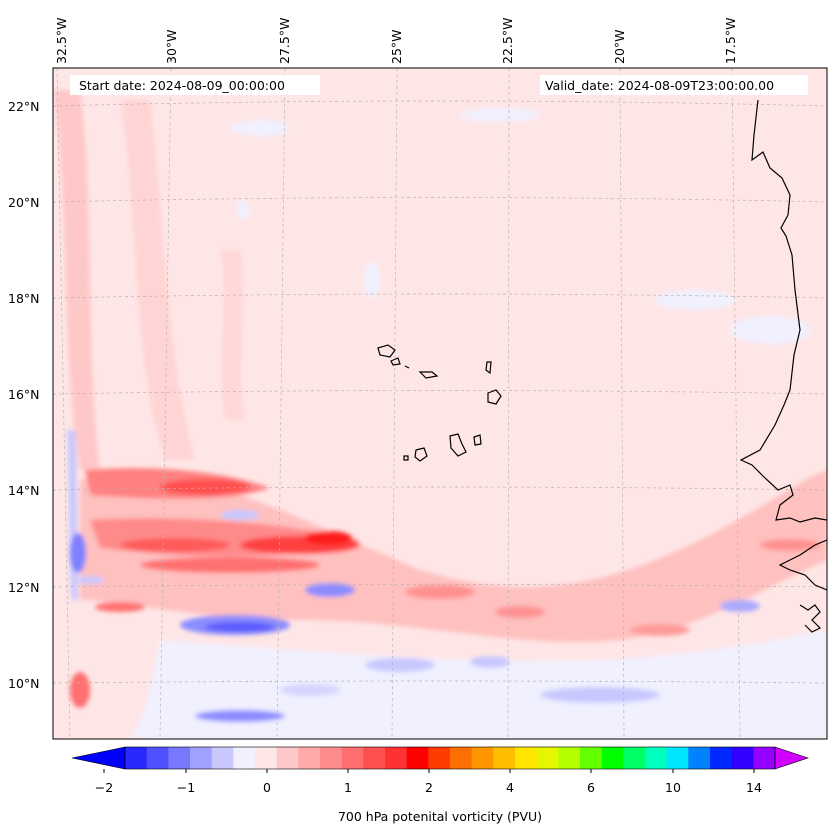  What do you see at coordinates (407, 367) in the screenshot?
I see `island-santa-luzia` at bounding box center [407, 367].